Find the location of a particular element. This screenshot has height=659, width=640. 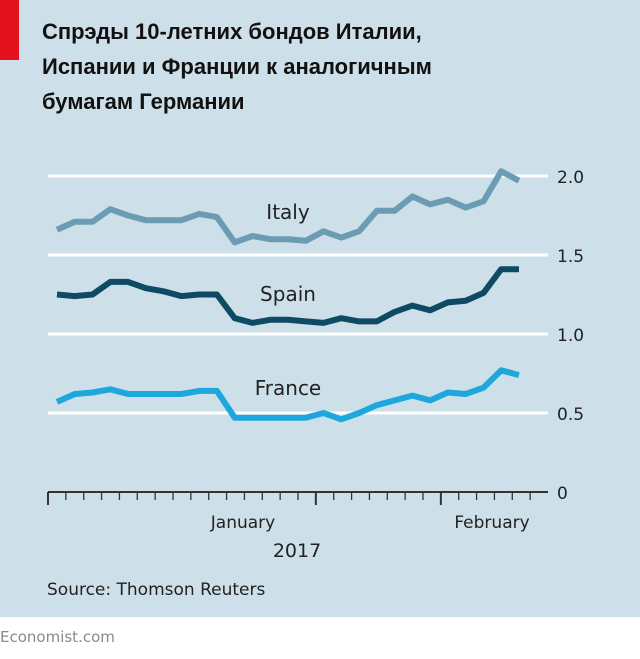

title-line: Спрэды 10-летних бондов Италии, is located at coordinates (232, 31).